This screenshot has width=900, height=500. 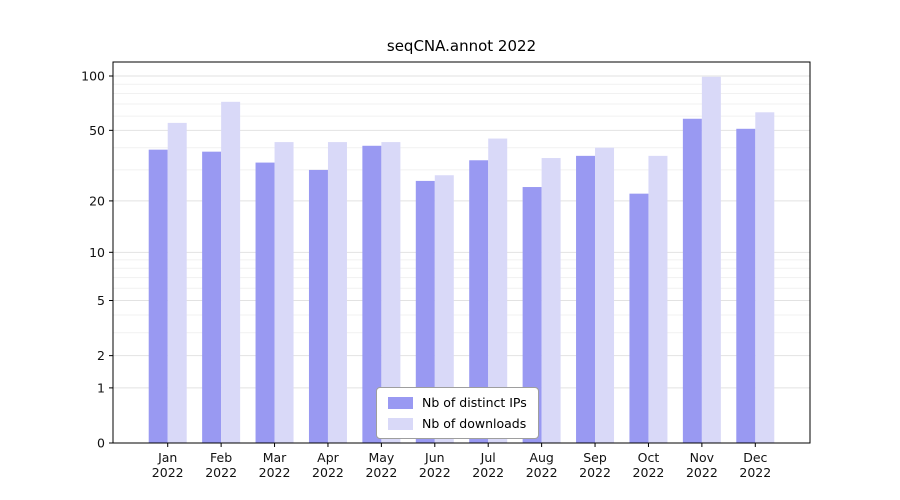 I want to click on bar-ips-feb, so click(x=212, y=297).